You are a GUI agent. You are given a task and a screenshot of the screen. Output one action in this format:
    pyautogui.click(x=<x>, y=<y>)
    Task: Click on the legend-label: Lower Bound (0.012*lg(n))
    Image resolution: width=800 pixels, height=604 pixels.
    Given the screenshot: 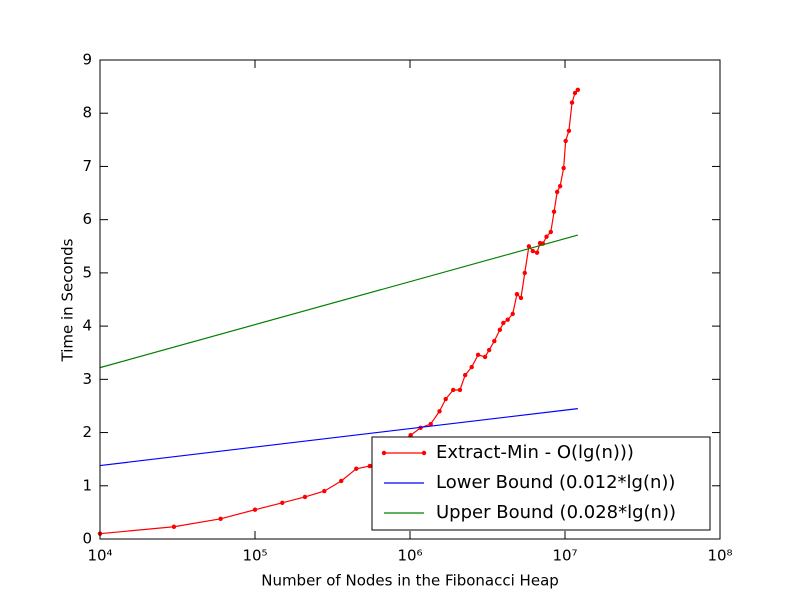 What is the action you would take?
    pyautogui.click(x=555, y=482)
    